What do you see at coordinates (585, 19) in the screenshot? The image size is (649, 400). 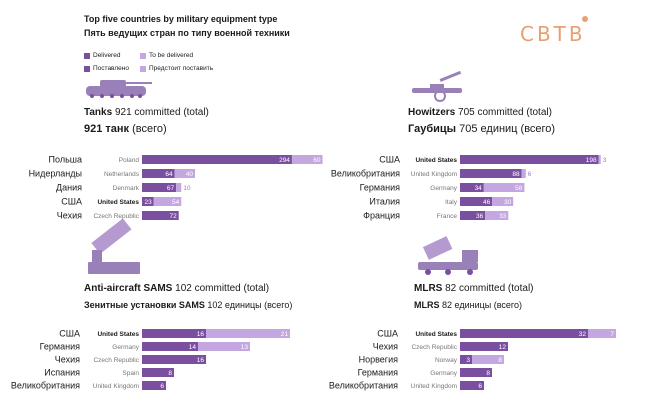 I see `logo-dot-icon` at bounding box center [585, 19].